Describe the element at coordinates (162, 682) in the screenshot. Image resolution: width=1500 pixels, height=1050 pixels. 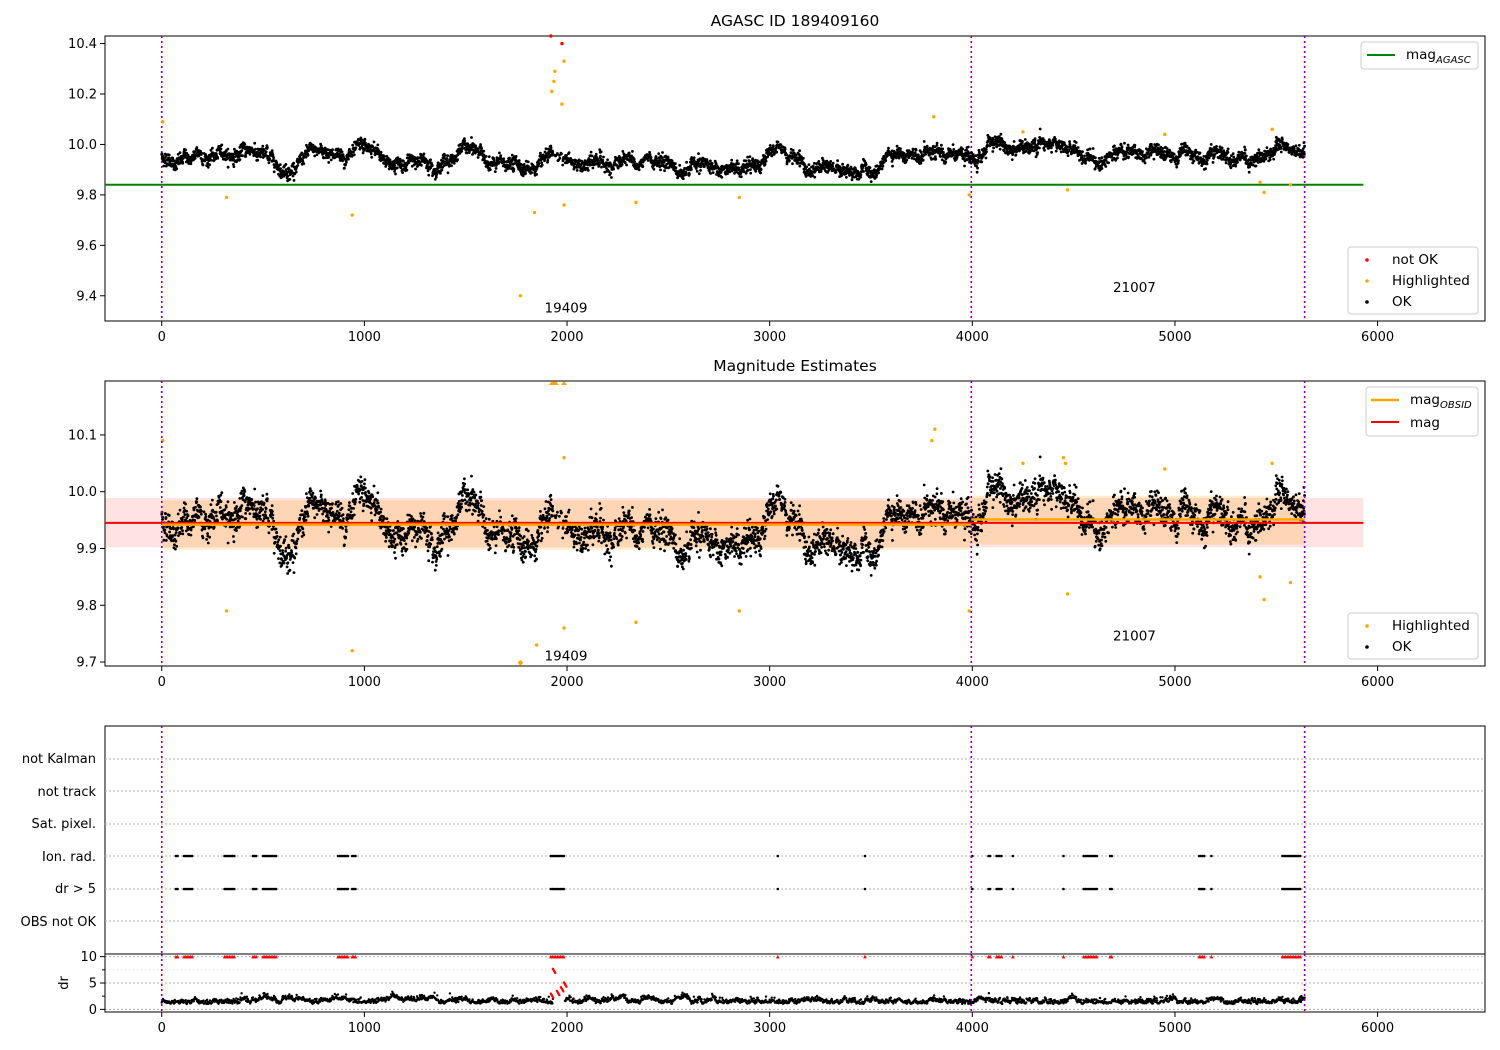
I see `x-tick-label: 0` at that location.